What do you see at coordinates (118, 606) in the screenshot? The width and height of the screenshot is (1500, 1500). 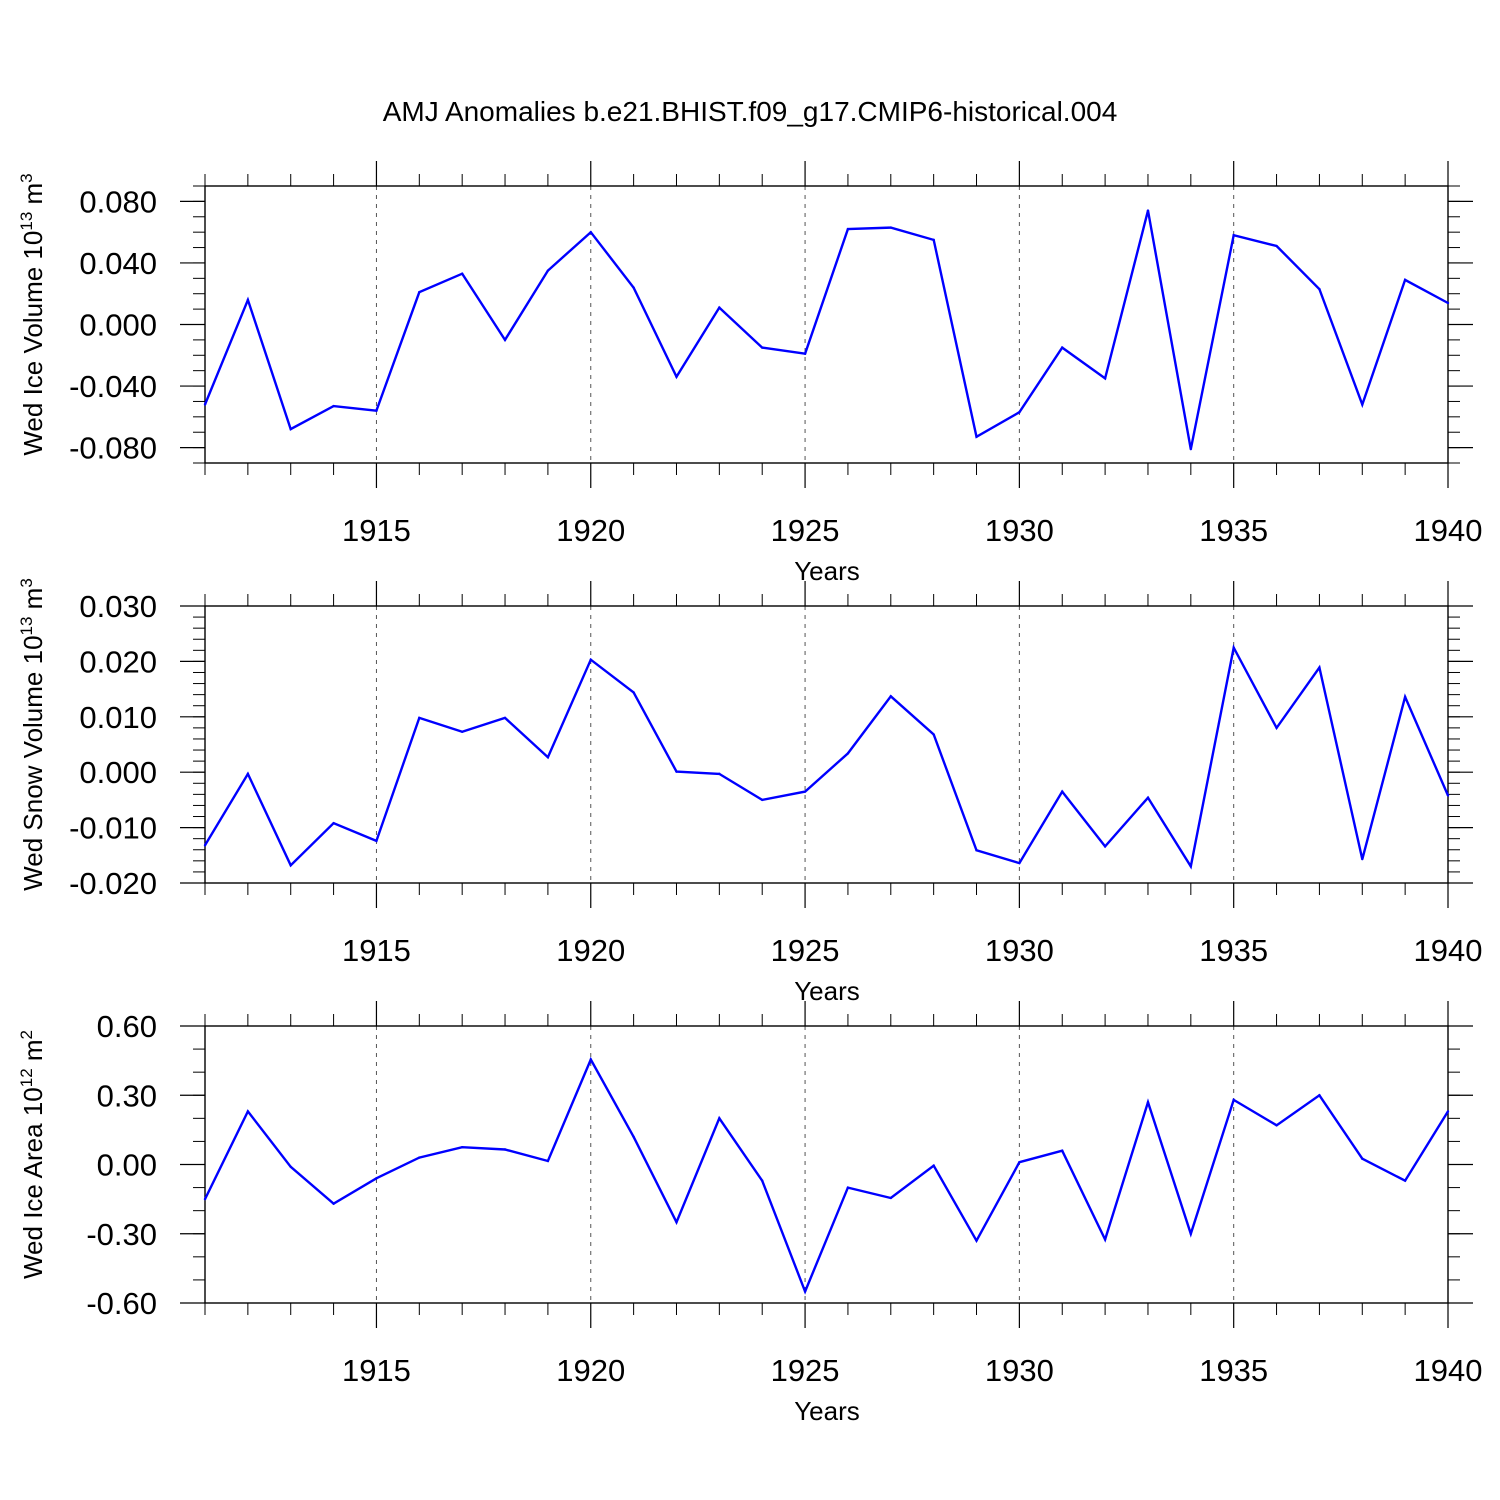 I see `y-tick-label: 0.030` at bounding box center [118, 606].